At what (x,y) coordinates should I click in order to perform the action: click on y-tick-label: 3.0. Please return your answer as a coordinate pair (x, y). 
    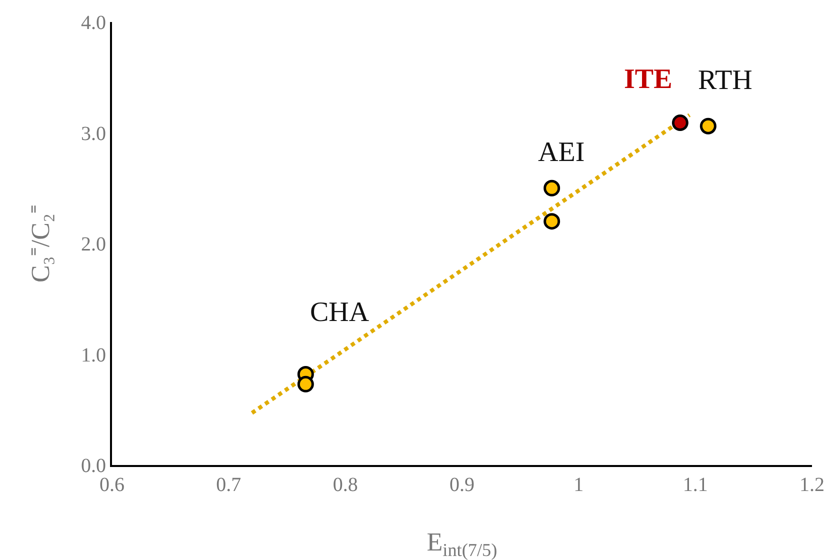
    Looking at the image, I should click on (93, 133).